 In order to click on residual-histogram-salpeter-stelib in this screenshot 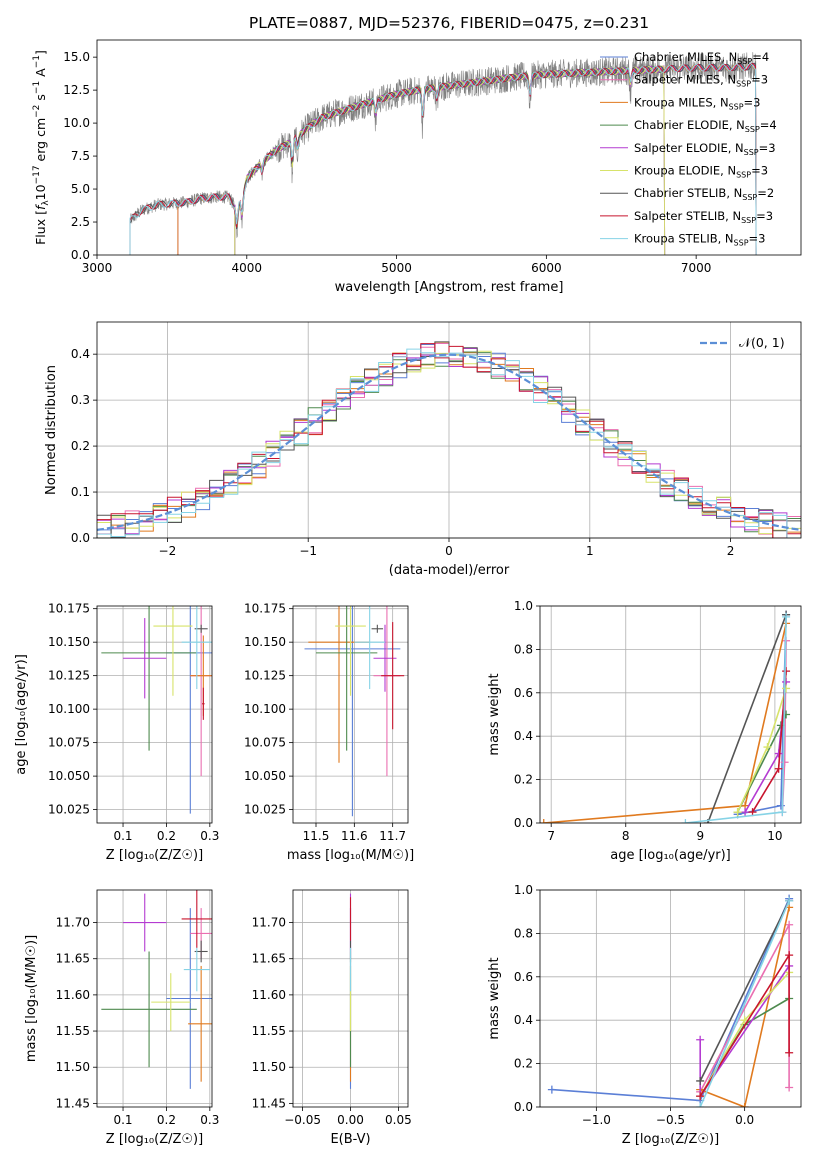, I will do `click(449, 440)`.